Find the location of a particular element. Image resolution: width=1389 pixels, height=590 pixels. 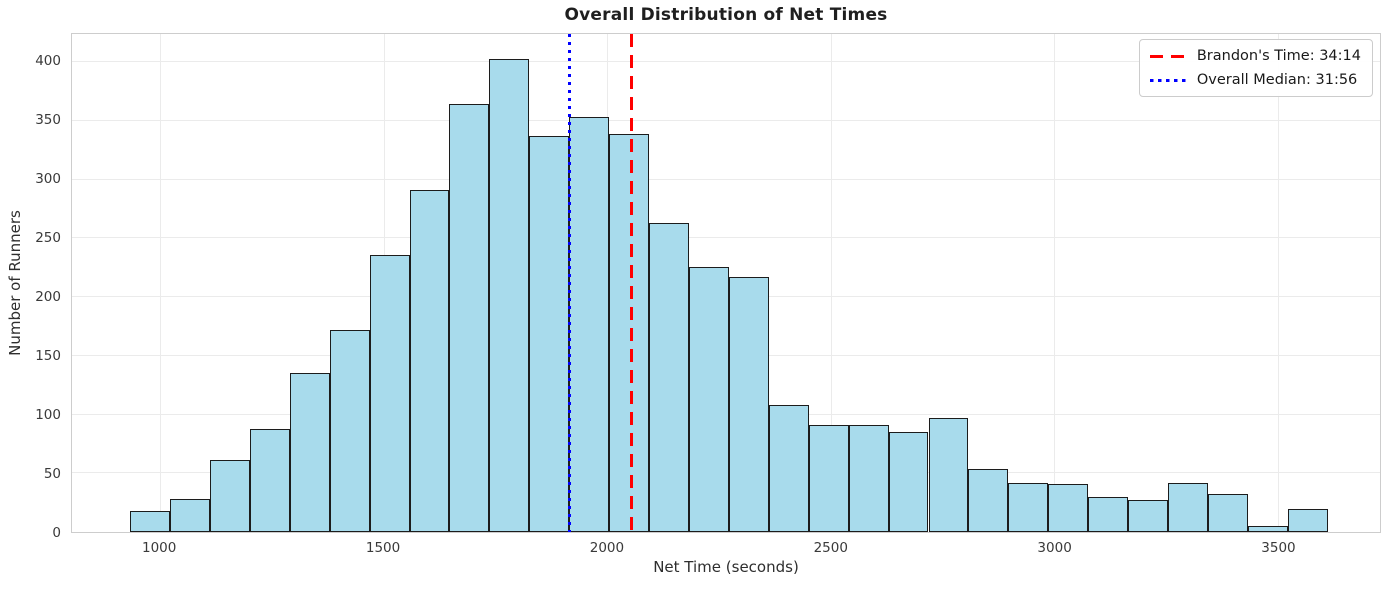

legend-label: Brandon's Time: 34:14 is located at coordinates (1278, 56).